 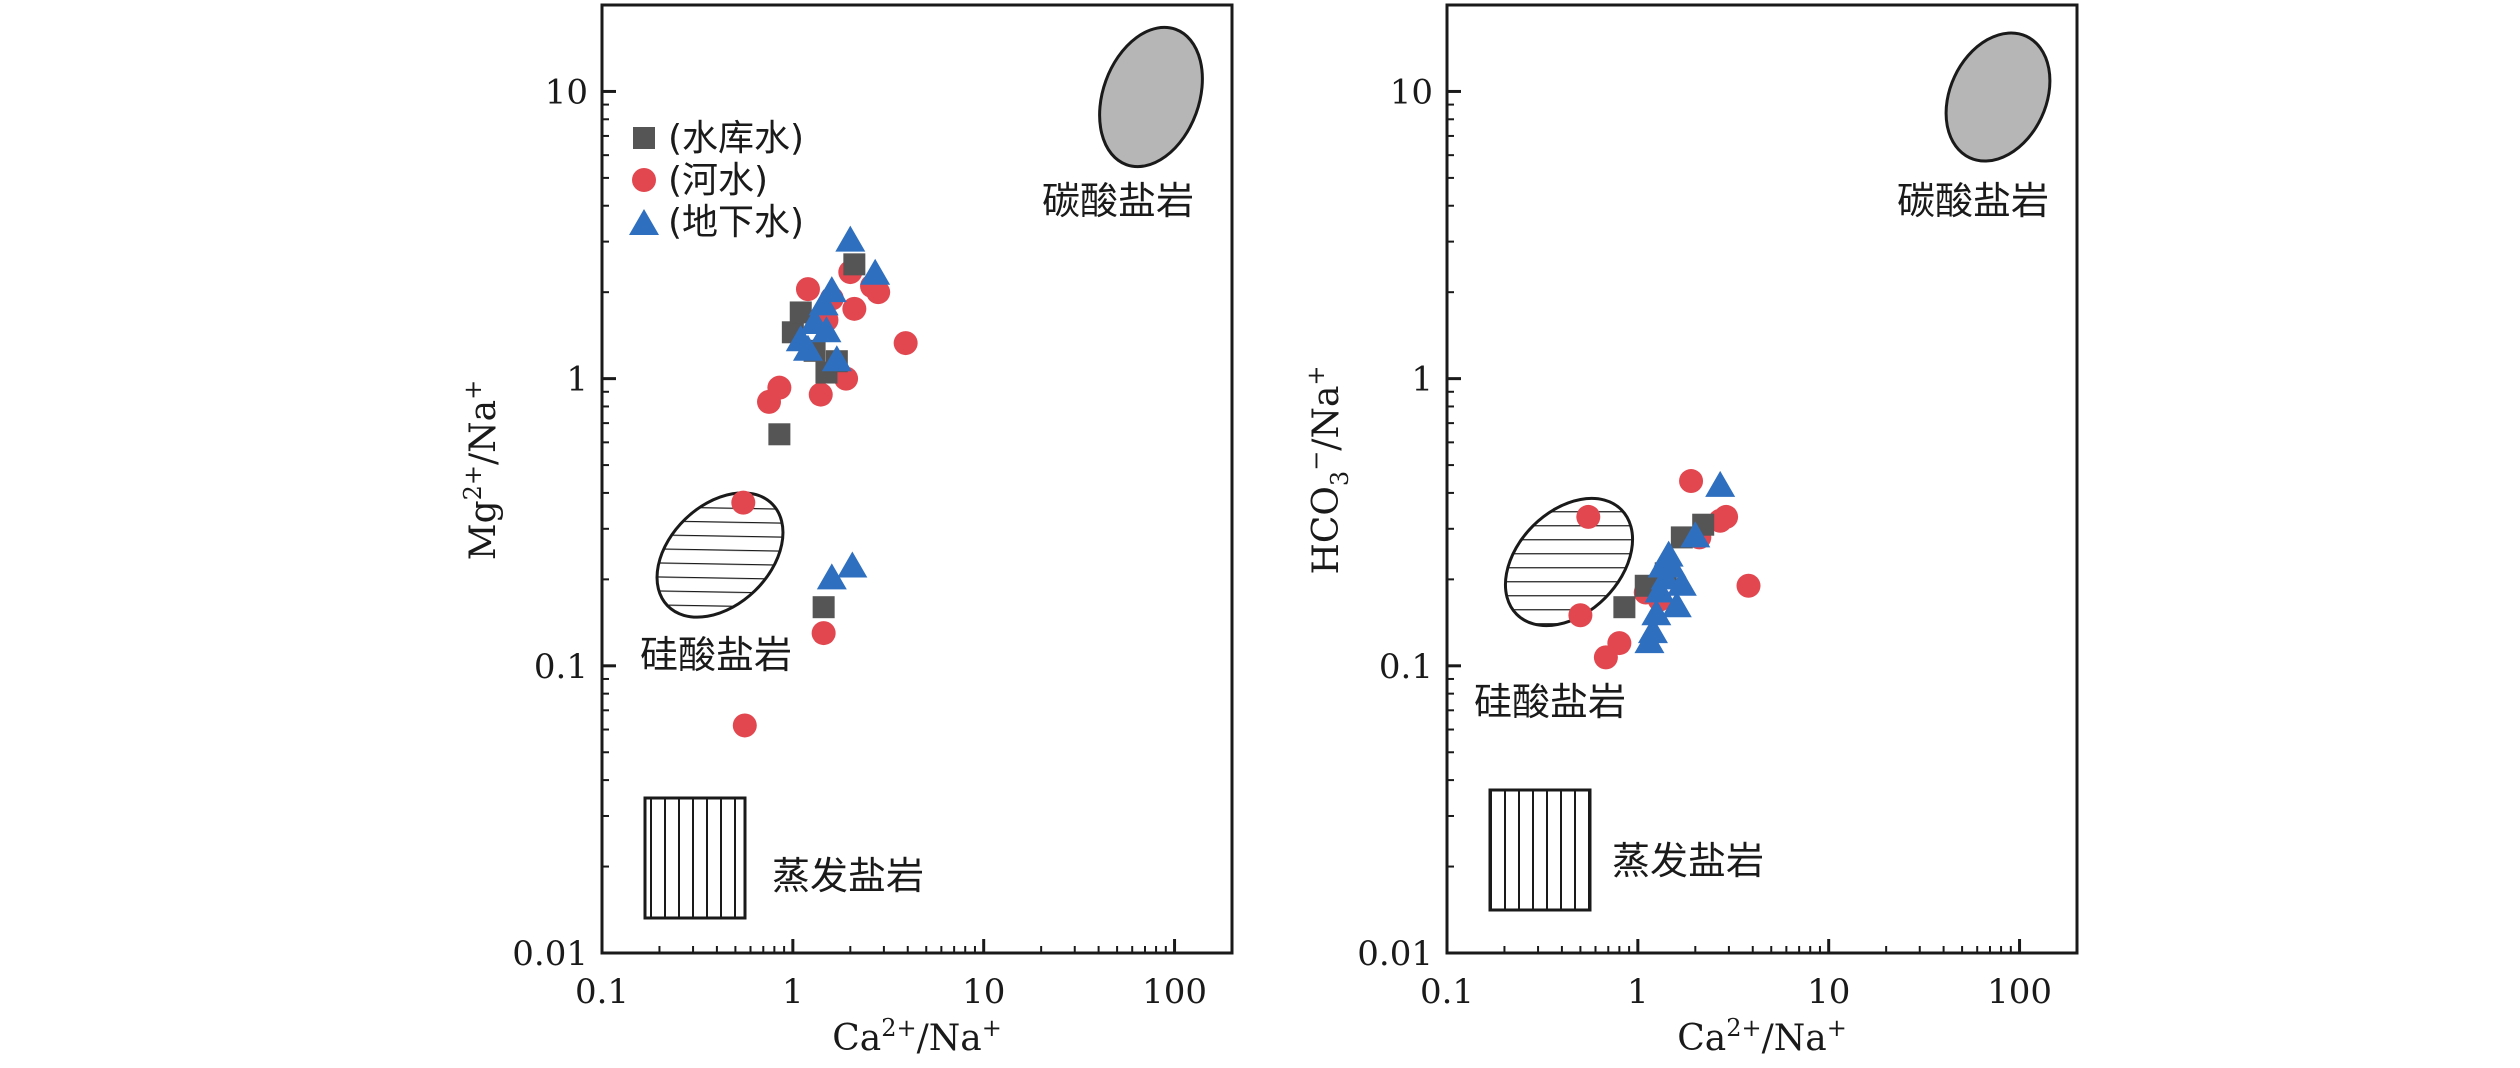 I want to click on legend: (水库水) (河水) (地下水), so click(x=716, y=180).